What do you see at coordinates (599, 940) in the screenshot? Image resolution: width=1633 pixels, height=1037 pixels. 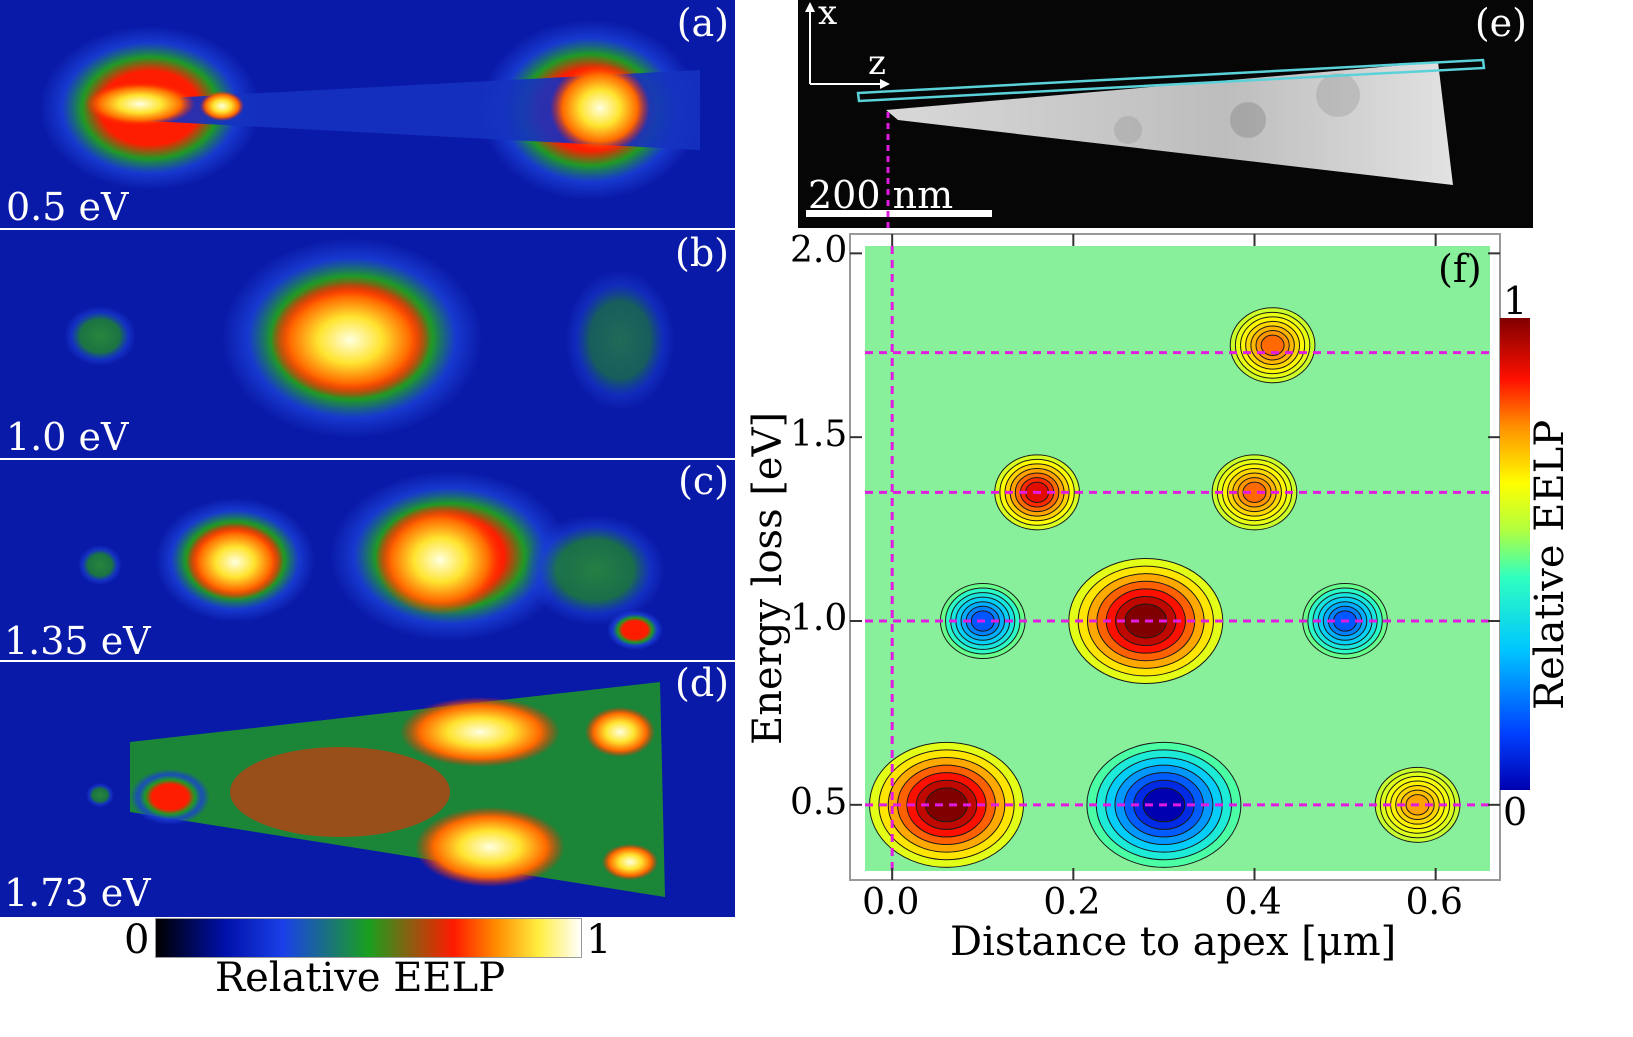 I see `colorbar-left-max: 1` at bounding box center [599, 940].